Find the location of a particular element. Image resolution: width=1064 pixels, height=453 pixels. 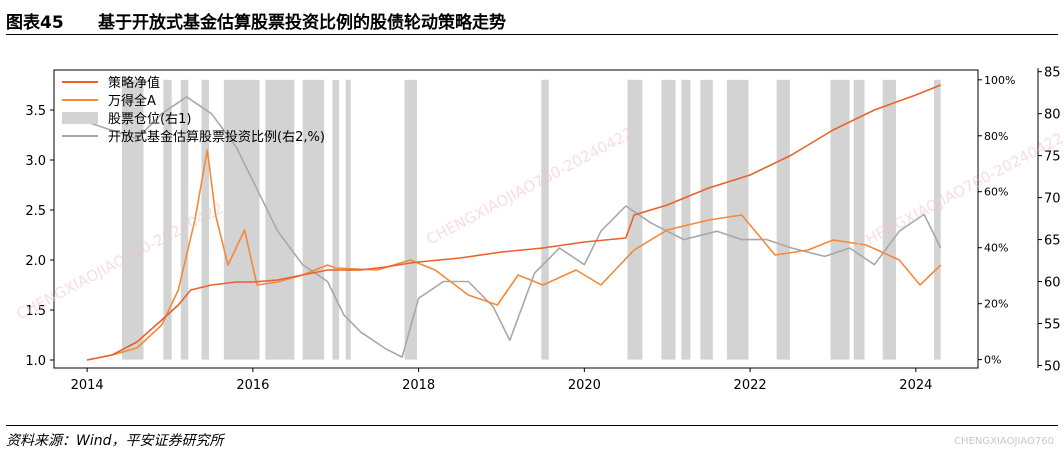

y-right1-tick-label-3: 60% is located at coordinates (996, 192).